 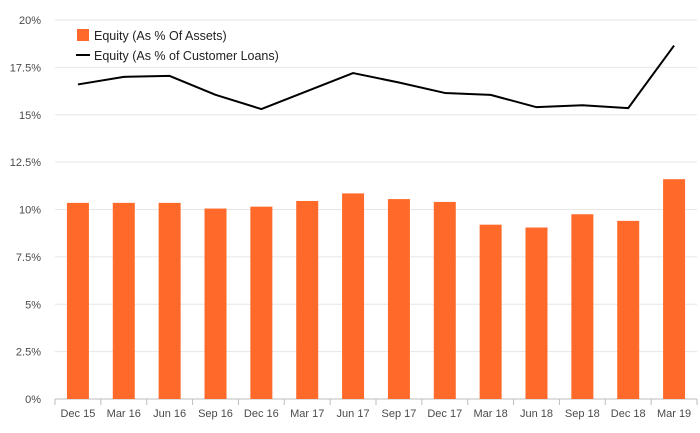 I want to click on y-tick-label: 2.5%, so click(x=28, y=353).